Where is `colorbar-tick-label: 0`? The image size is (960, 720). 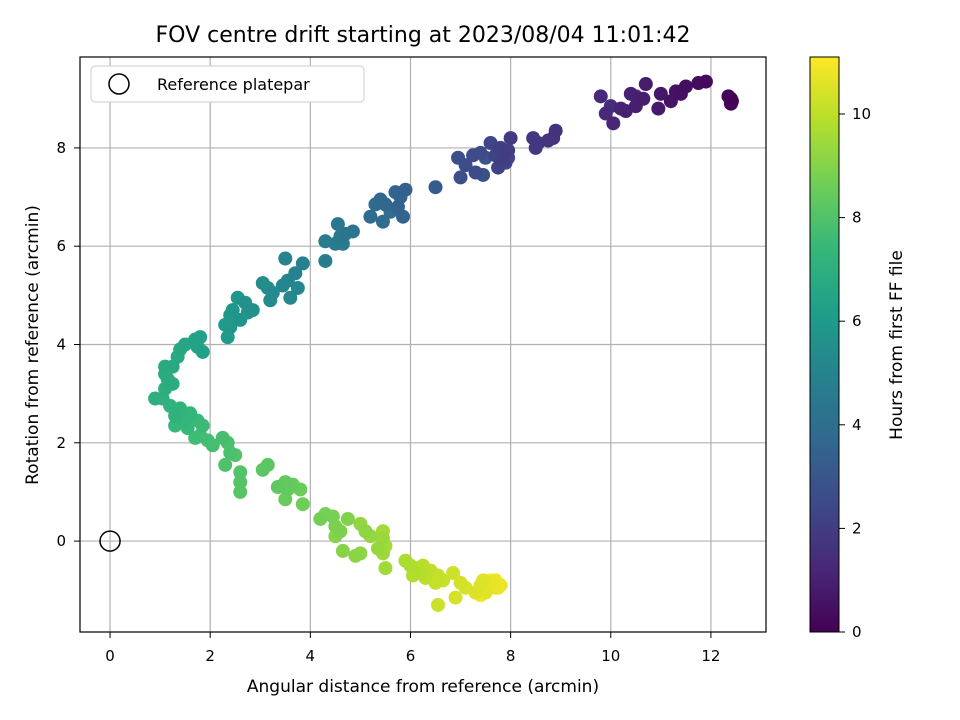 colorbar-tick-label: 0 is located at coordinates (857, 632).